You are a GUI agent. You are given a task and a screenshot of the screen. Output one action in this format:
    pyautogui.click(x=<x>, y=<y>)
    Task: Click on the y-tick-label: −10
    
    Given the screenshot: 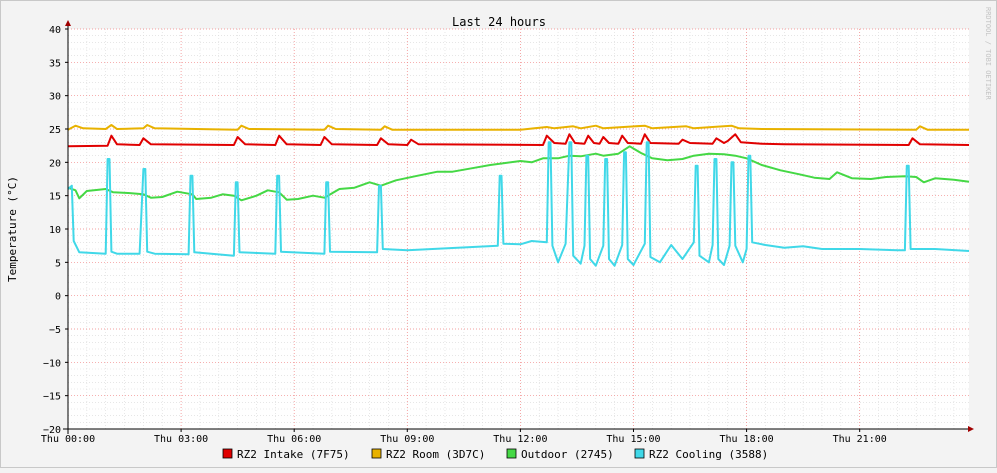 What is the action you would take?
    pyautogui.click(x=52, y=363)
    